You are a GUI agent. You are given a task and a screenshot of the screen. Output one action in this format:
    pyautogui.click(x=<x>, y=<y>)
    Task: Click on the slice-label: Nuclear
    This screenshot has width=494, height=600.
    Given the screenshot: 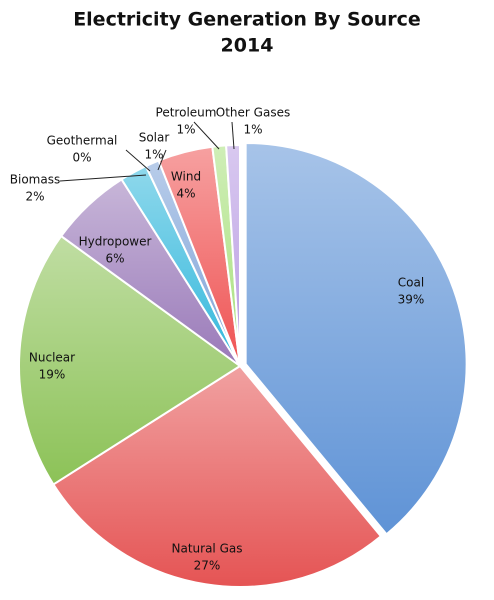 What is the action you would take?
    pyautogui.click(x=52, y=358)
    